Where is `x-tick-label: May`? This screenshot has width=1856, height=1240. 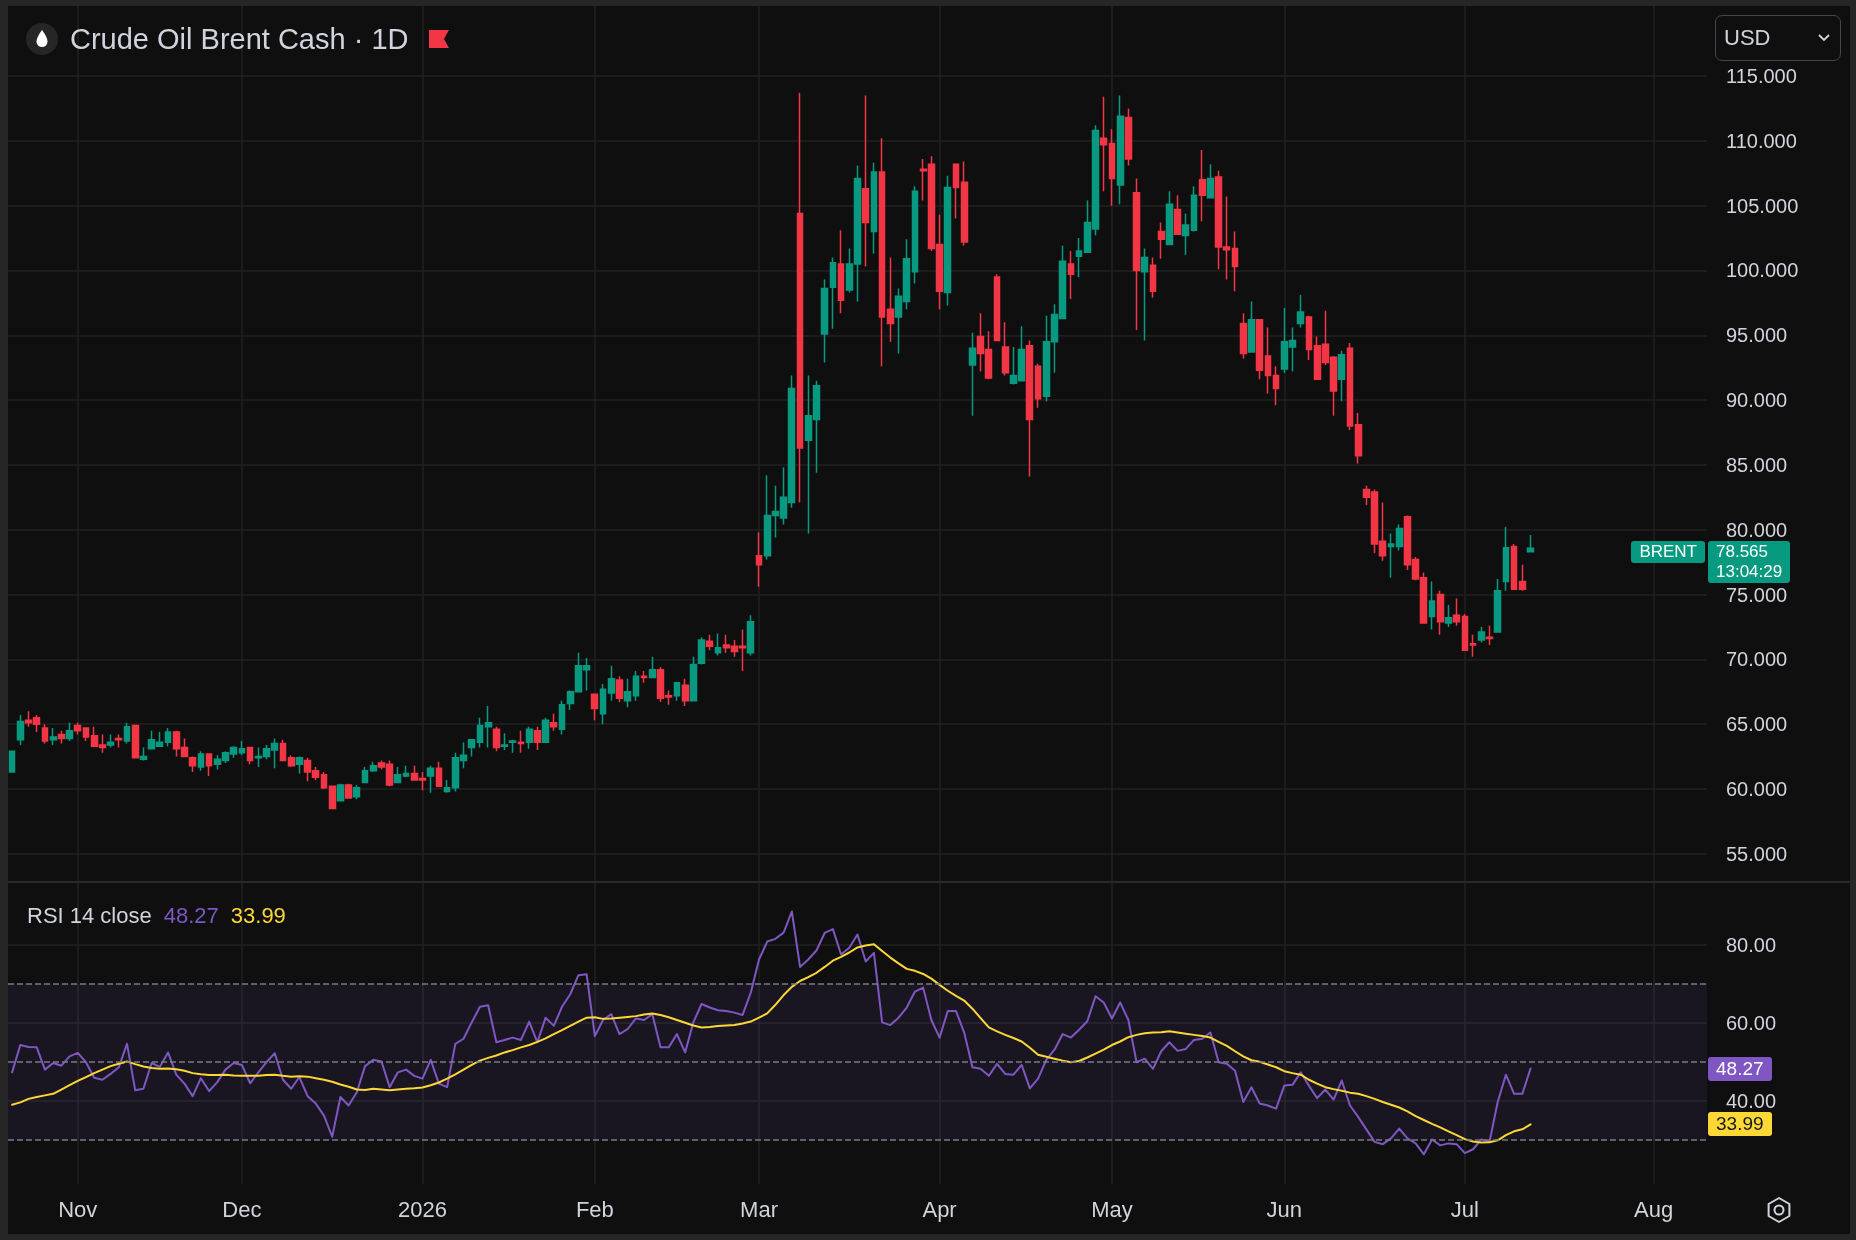 x-tick-label: May is located at coordinates (1112, 1209).